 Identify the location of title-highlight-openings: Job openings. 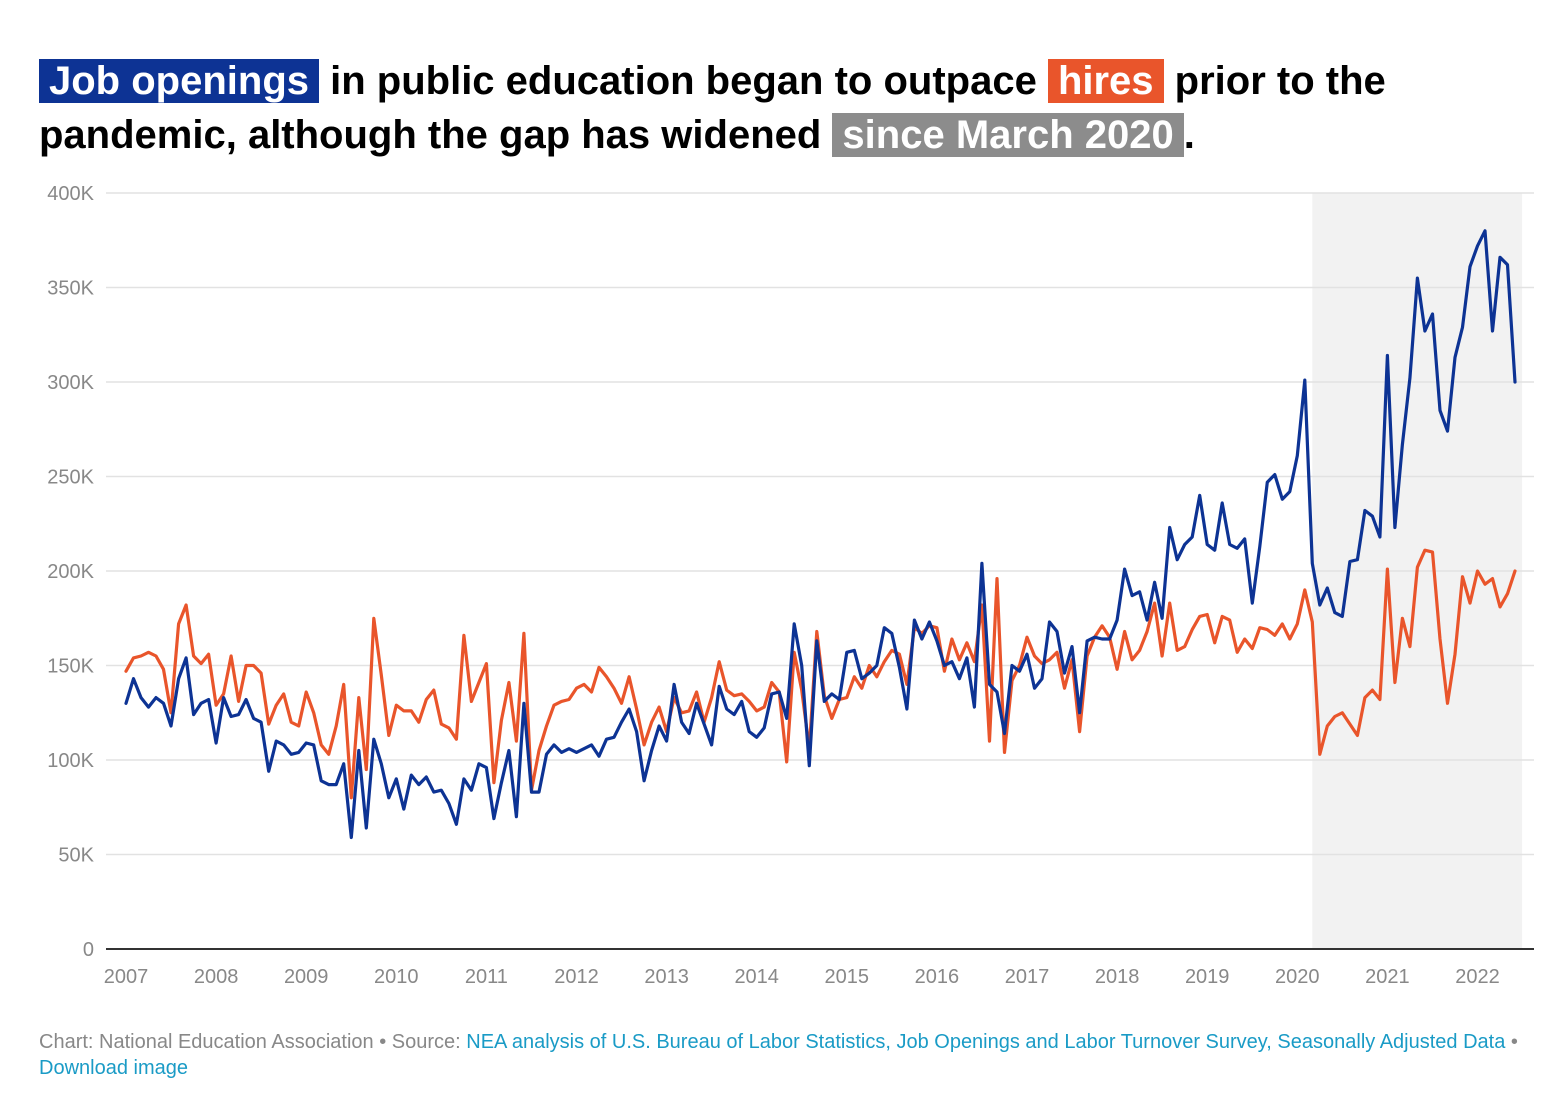
(179, 81).